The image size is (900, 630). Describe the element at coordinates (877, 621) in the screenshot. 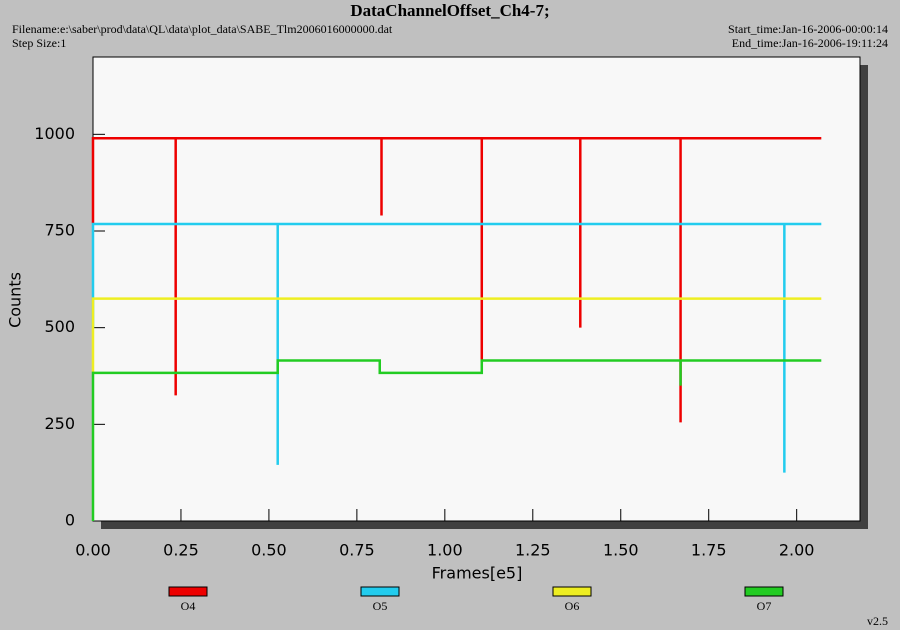

I see `version: v2.5` at that location.